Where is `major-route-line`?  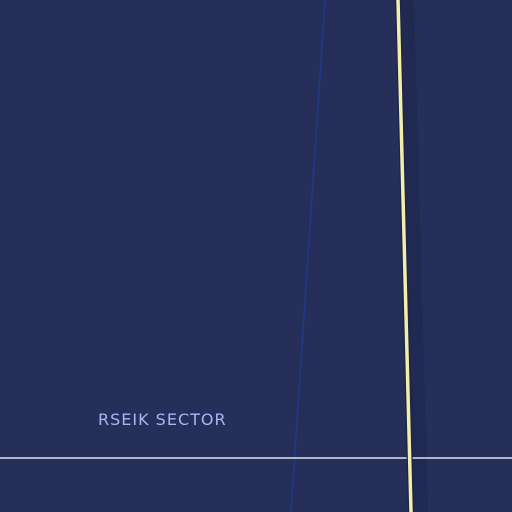 major-route-line is located at coordinates (404, 256).